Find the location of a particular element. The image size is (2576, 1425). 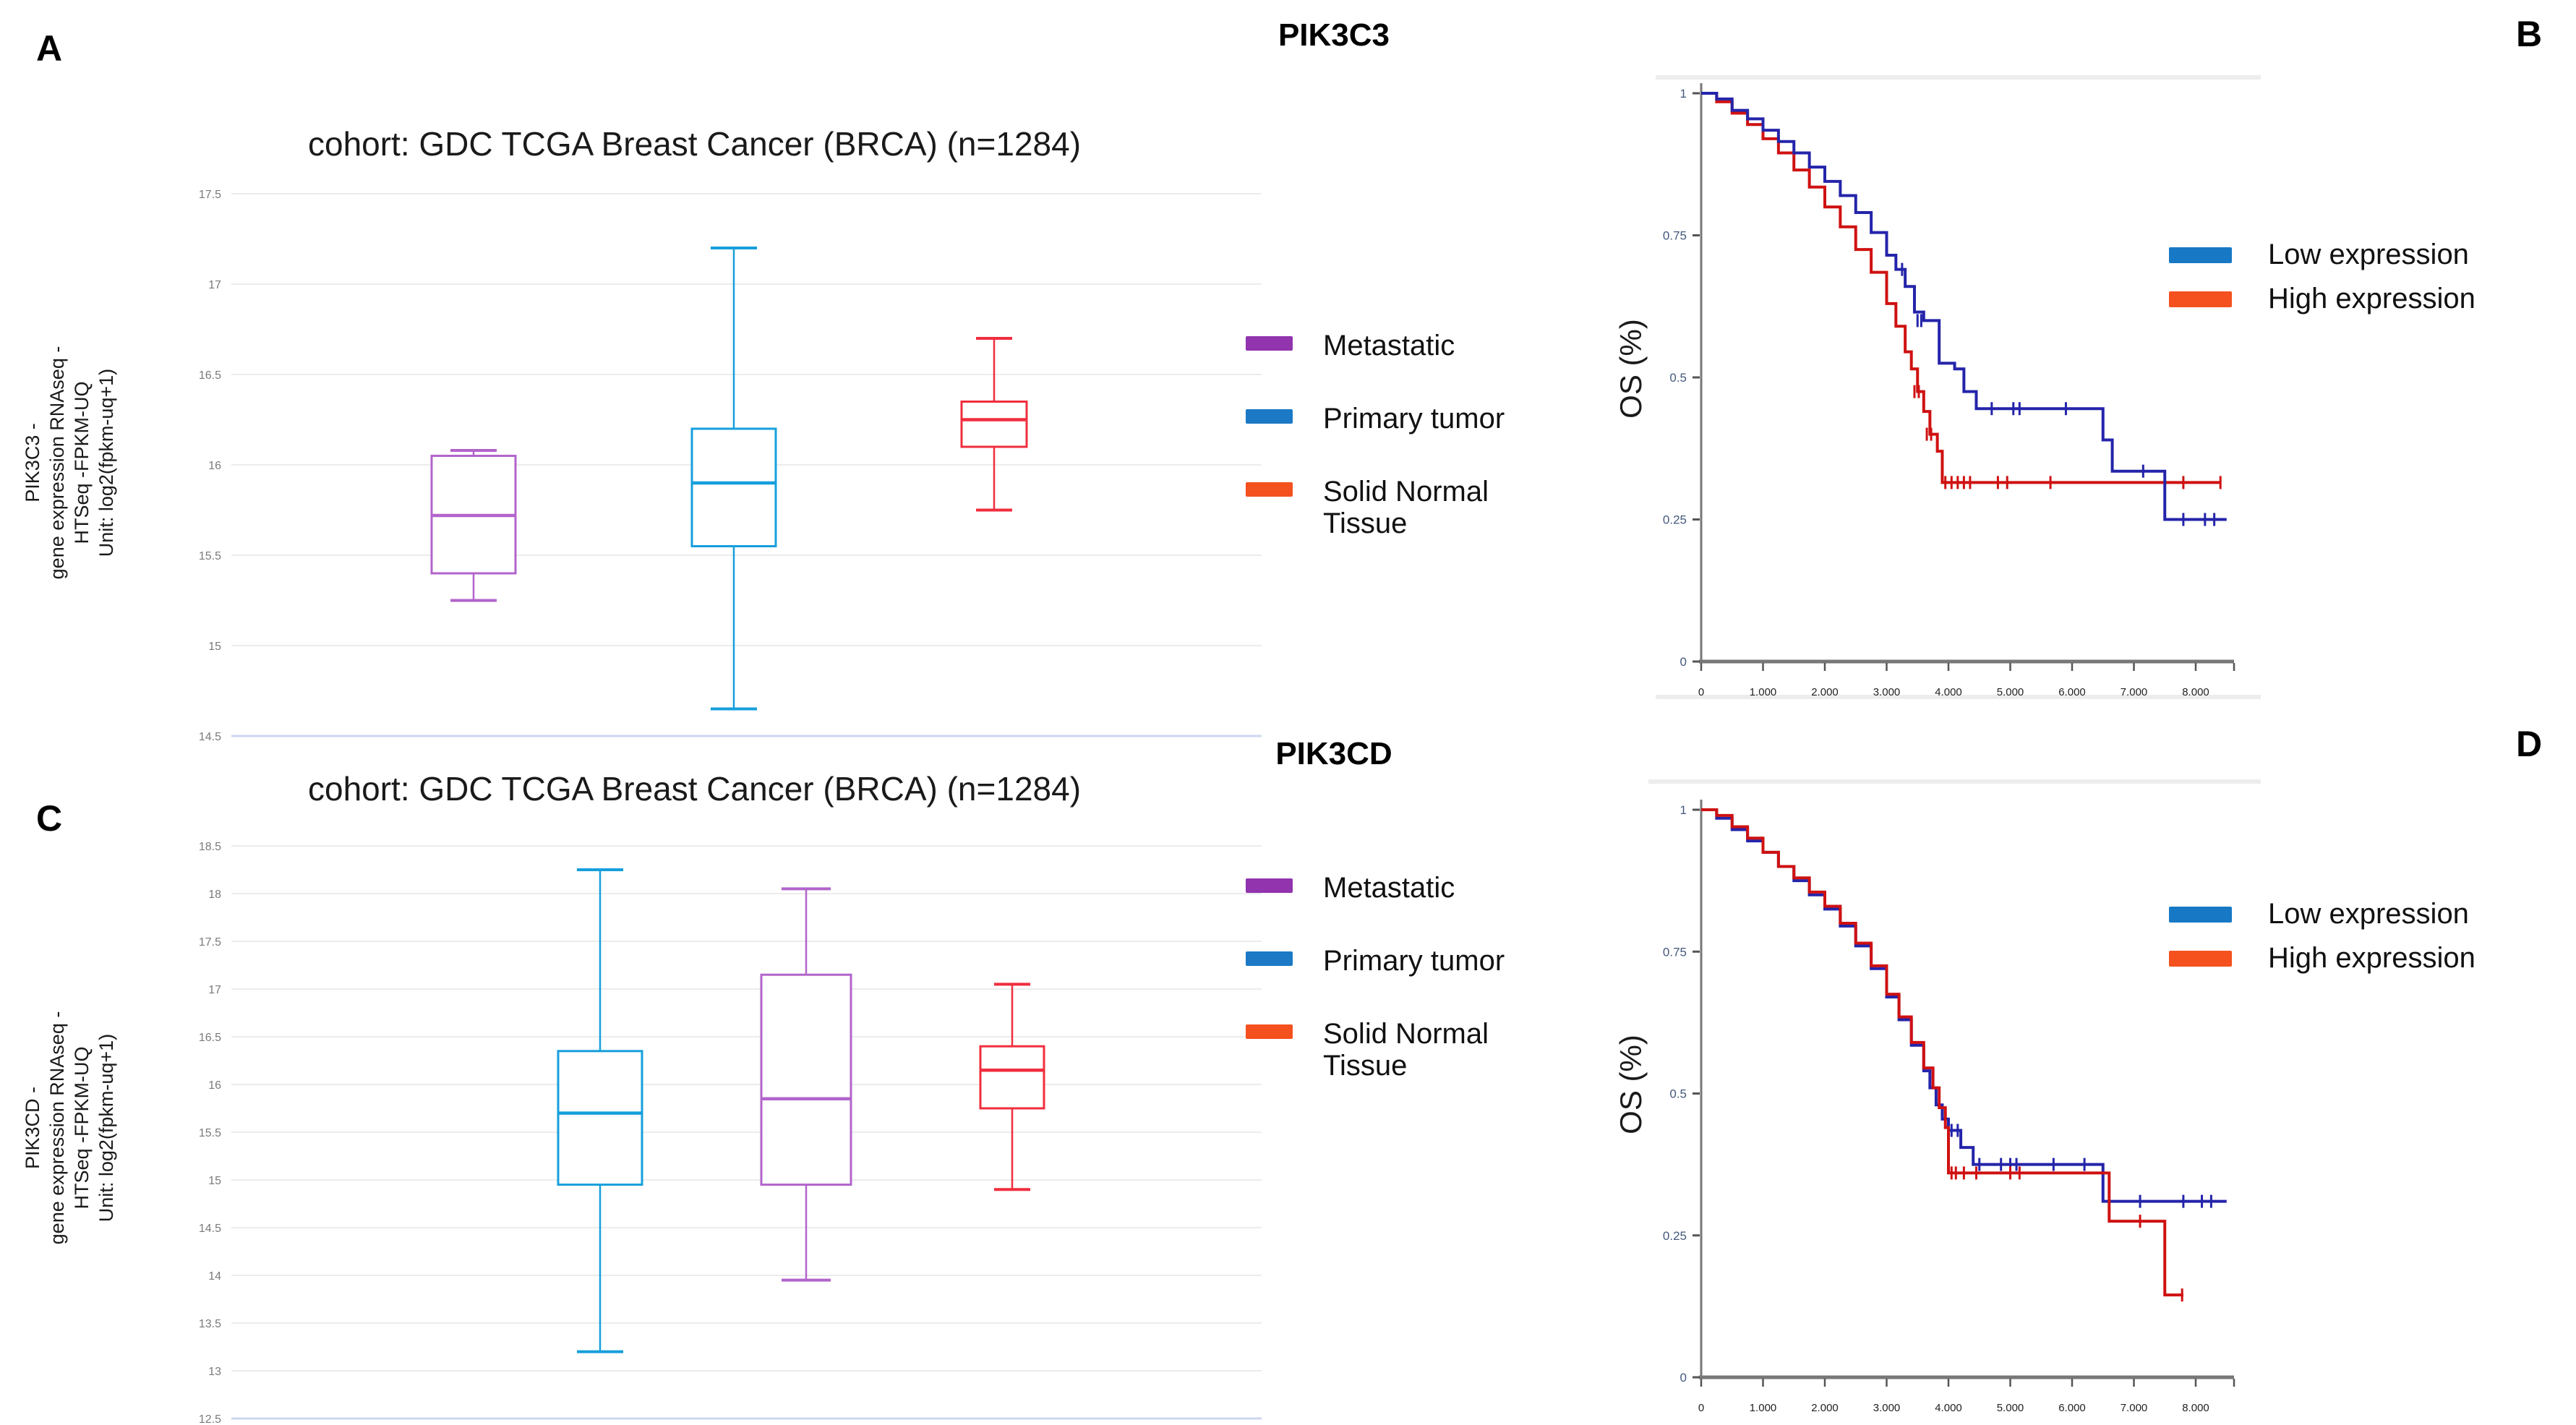

y-tick-label: 12.5 is located at coordinates (210, 1419).